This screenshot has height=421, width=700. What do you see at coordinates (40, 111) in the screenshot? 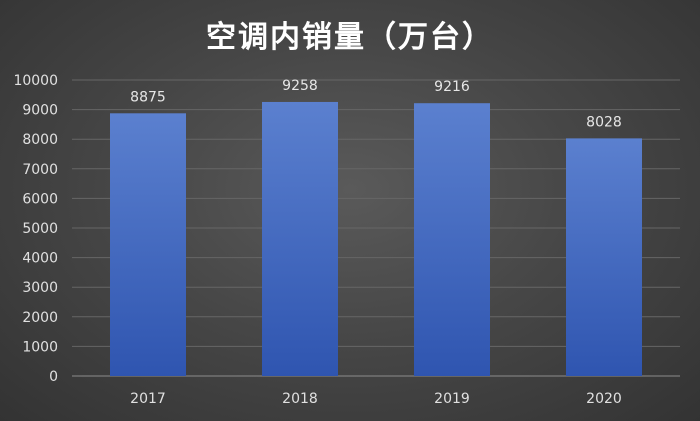
I see `y-tick-label: 9000` at bounding box center [40, 111].